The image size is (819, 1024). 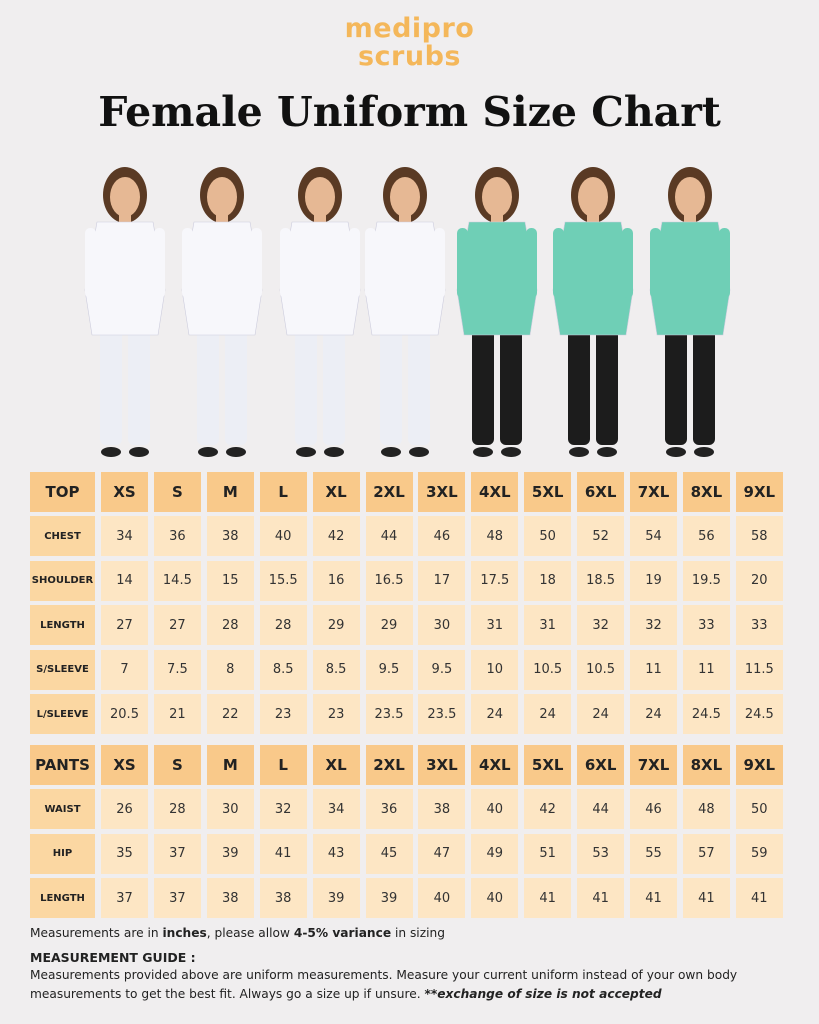 What do you see at coordinates (653, 853) in the screenshot?
I see `table-cell: 55` at bounding box center [653, 853].